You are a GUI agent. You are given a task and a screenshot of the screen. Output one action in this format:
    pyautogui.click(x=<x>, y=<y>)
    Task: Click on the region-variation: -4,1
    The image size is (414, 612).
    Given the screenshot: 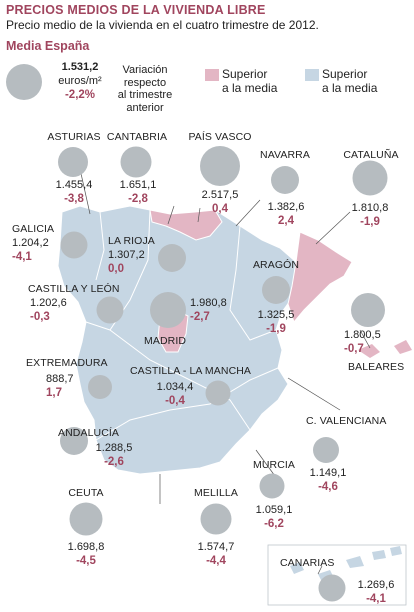 What is the action you would take?
    pyautogui.click(x=22, y=257)
    